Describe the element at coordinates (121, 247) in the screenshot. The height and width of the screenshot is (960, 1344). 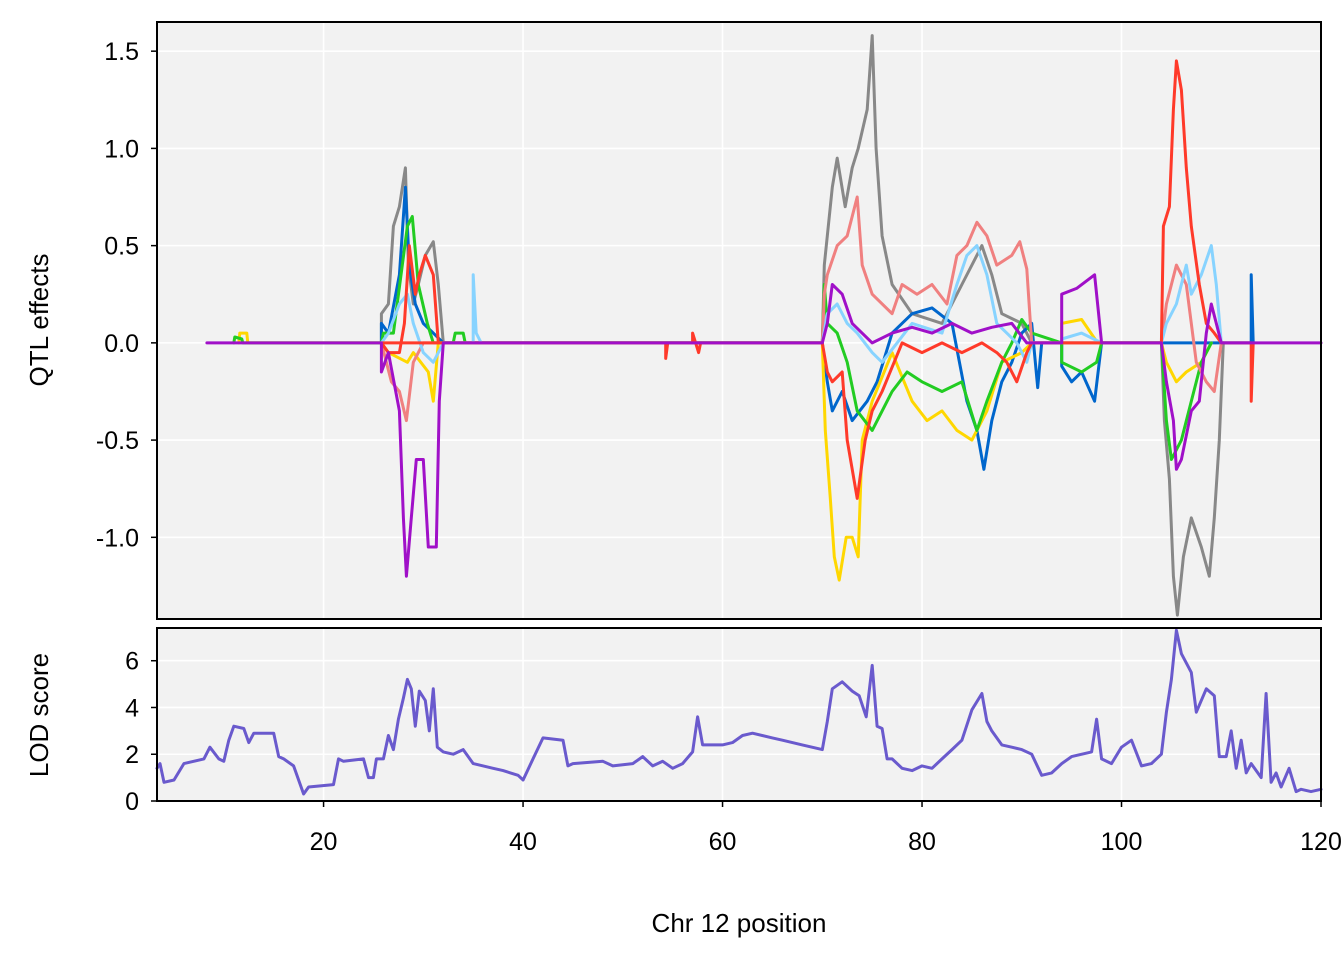
I see `effects-y-tick-label: 0.5` at that location.